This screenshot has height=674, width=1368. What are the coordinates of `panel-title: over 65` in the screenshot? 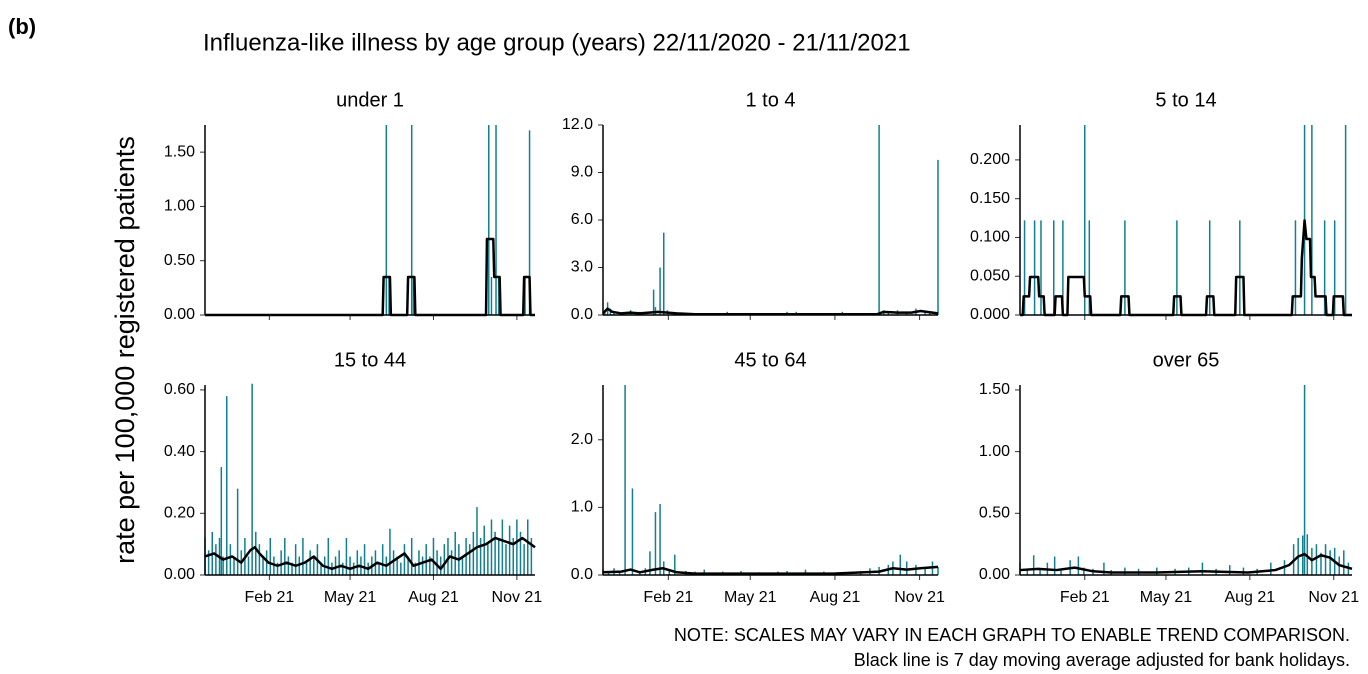 It's located at (1186, 360).